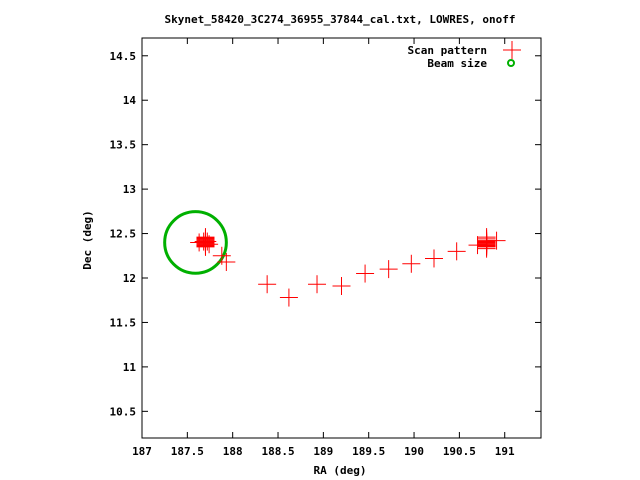 The width and height of the screenshot is (640, 480). Describe the element at coordinates (457, 63) in the screenshot. I see `legend-label-beam-size: Beam size` at that location.